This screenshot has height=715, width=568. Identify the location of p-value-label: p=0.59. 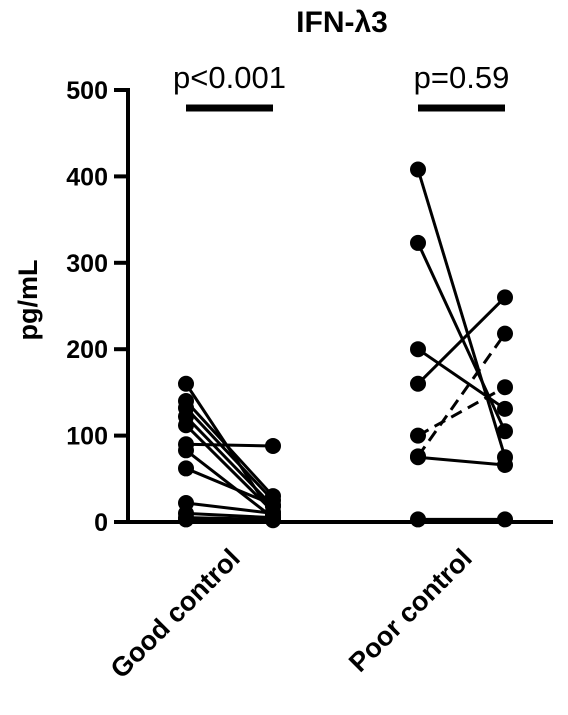
(462, 77).